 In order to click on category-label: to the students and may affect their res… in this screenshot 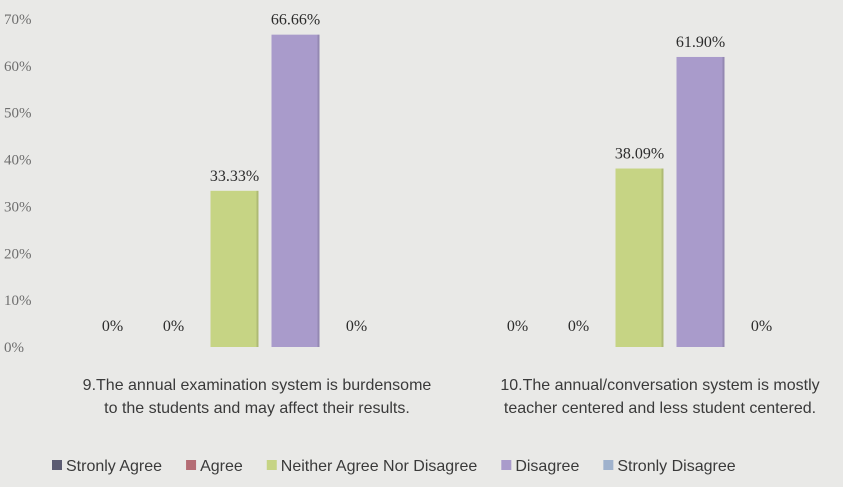, I will do `click(257, 408)`.